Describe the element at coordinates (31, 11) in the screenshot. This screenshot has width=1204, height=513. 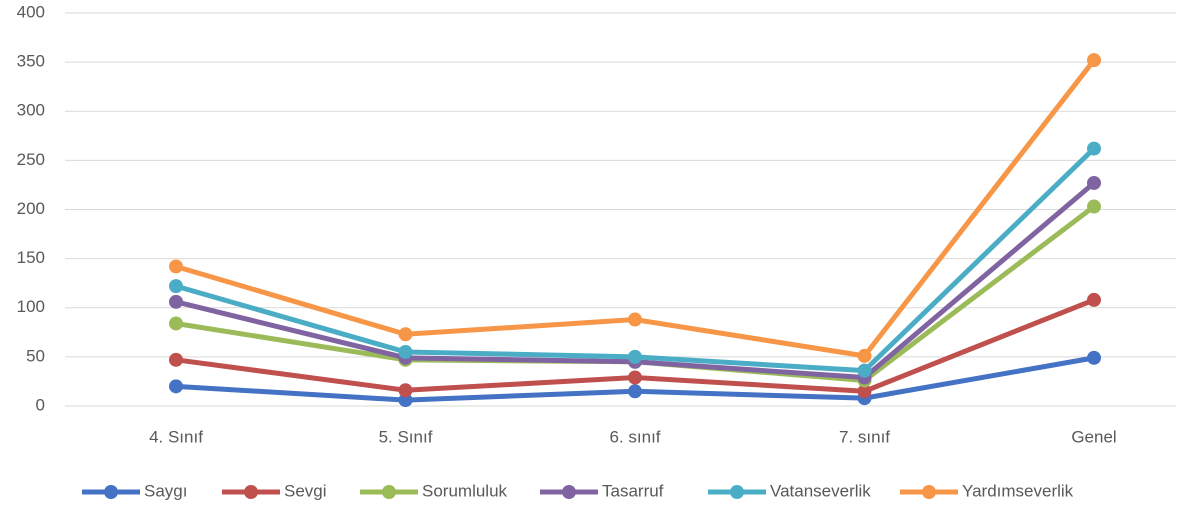
I see `y-tick-label: 400` at that location.